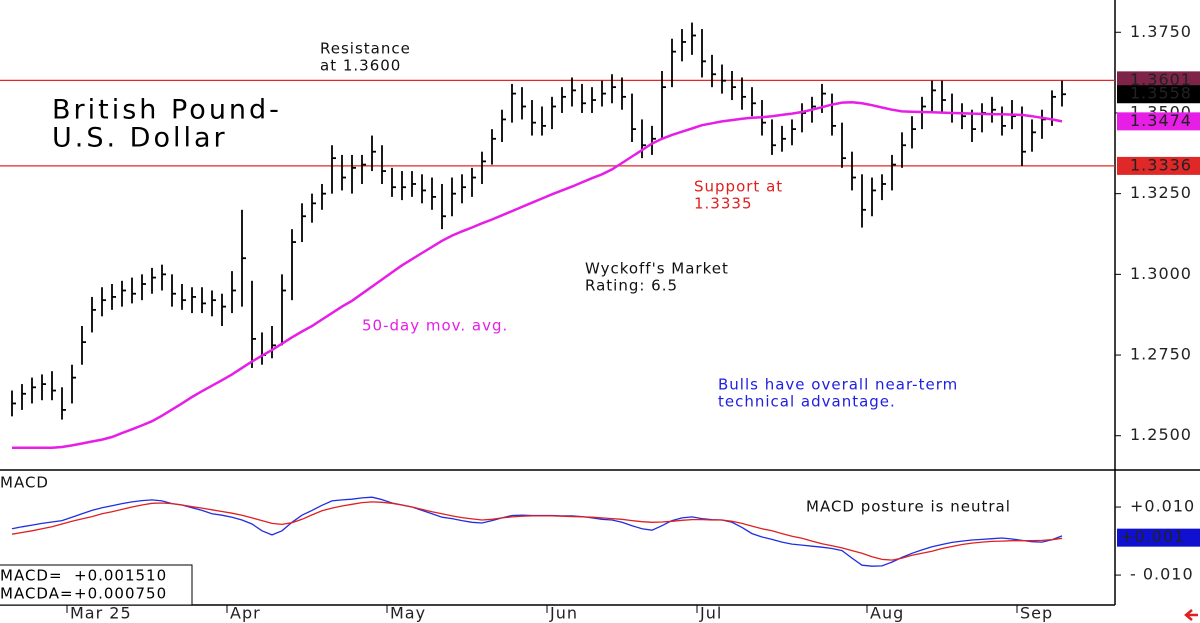 Image resolution: width=1200 pixels, height=623 pixels. I want to click on readout-box, so click(96, 585).